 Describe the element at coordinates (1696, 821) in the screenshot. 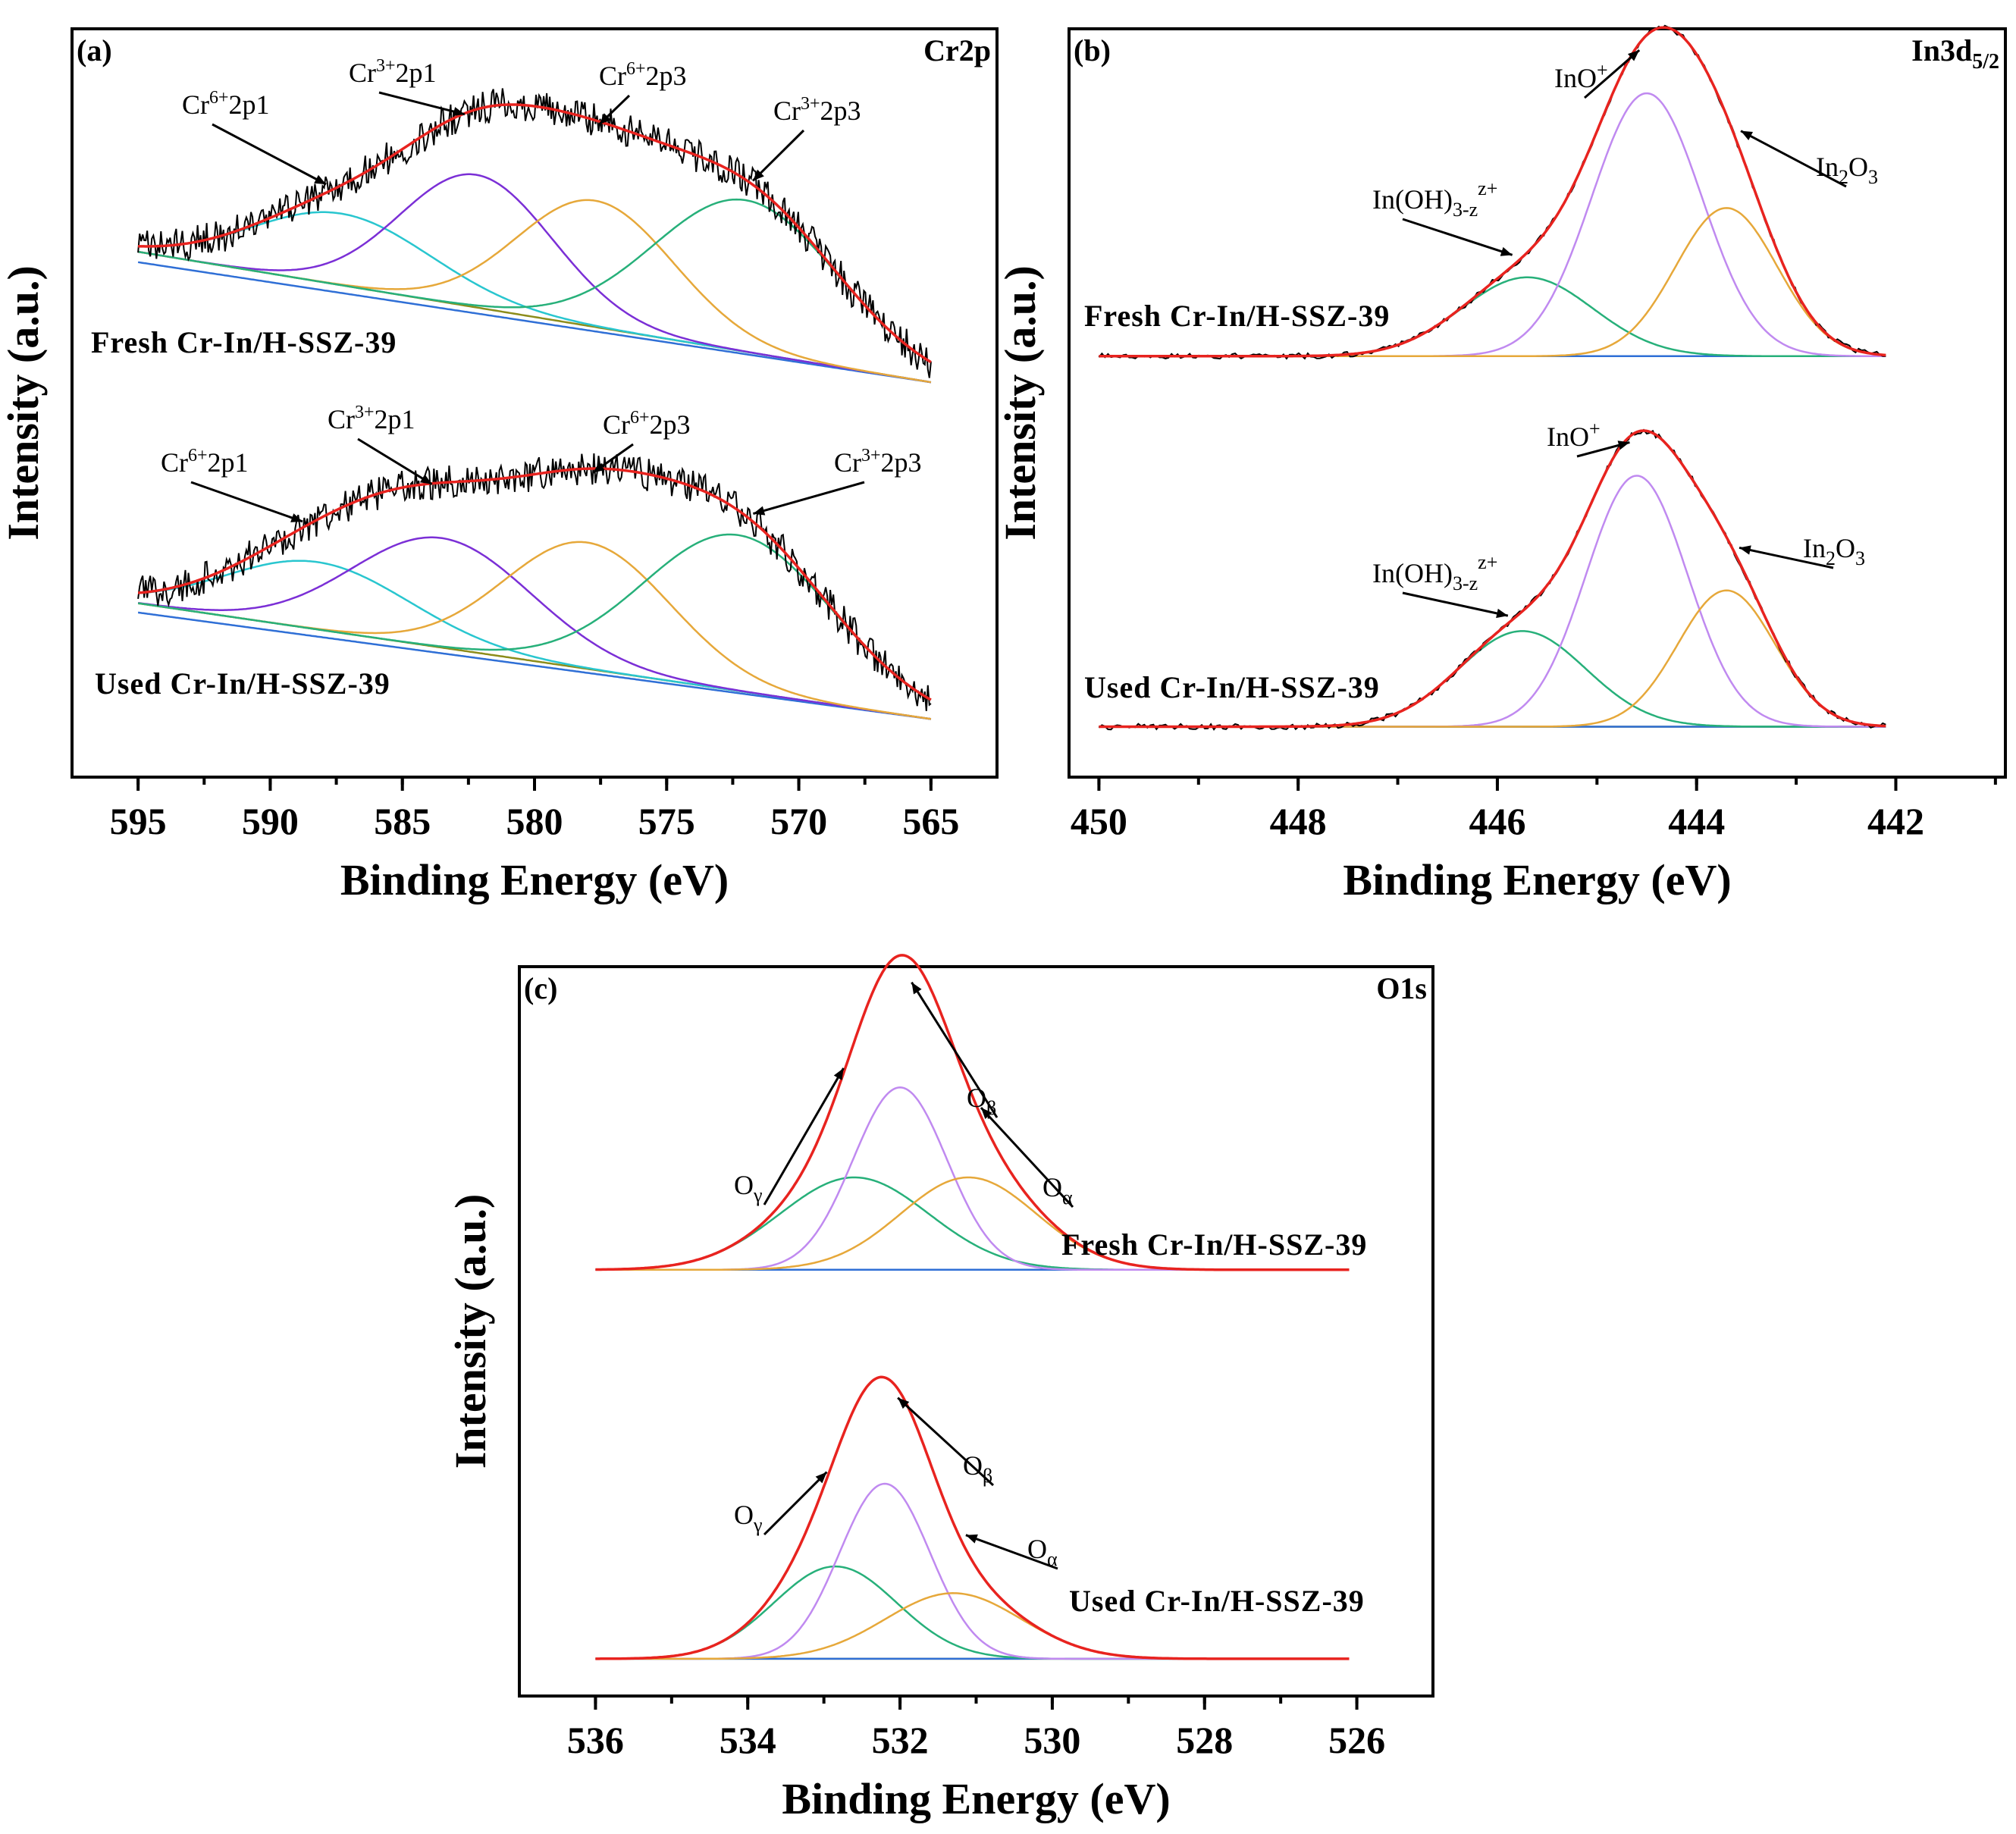

I see `x-tick-label: 444` at that location.